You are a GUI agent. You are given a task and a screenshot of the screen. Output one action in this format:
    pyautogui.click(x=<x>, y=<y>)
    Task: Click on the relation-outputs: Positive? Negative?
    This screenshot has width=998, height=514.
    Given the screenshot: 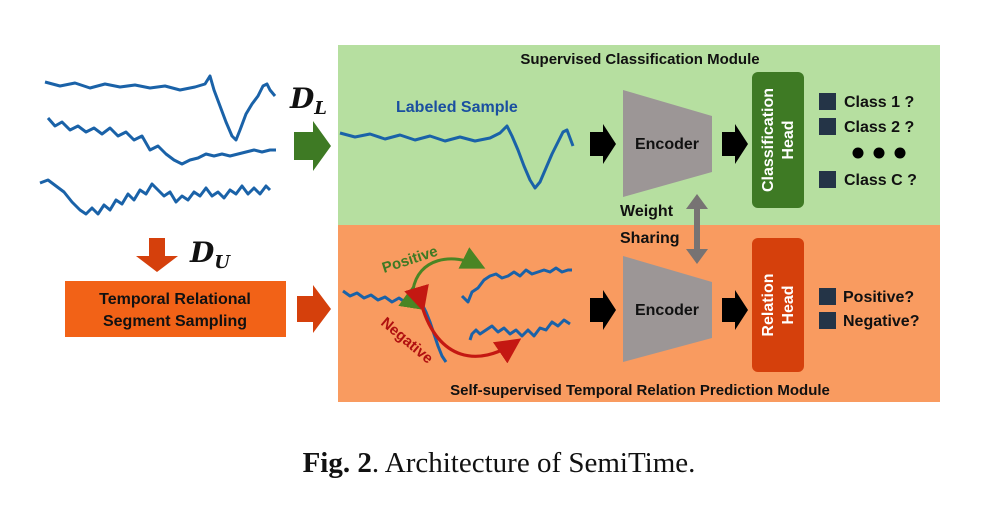 What is the action you would take?
    pyautogui.click(x=869, y=309)
    